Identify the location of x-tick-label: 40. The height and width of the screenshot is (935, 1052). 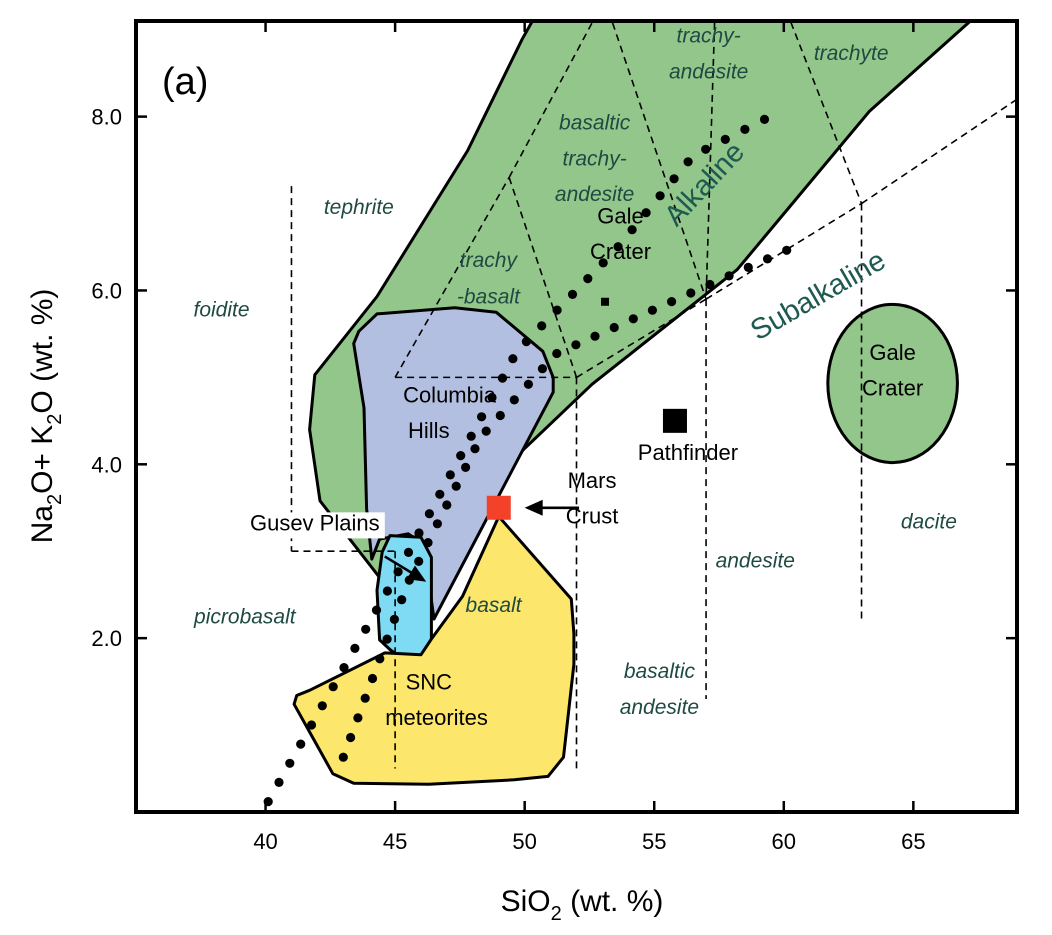
(265, 841).